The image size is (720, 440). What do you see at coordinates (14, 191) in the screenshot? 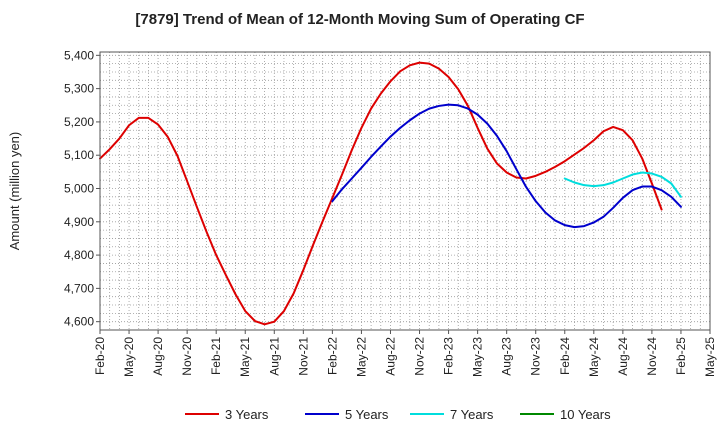
I see `y-axis-label: Amount (million yen)` at bounding box center [14, 191].